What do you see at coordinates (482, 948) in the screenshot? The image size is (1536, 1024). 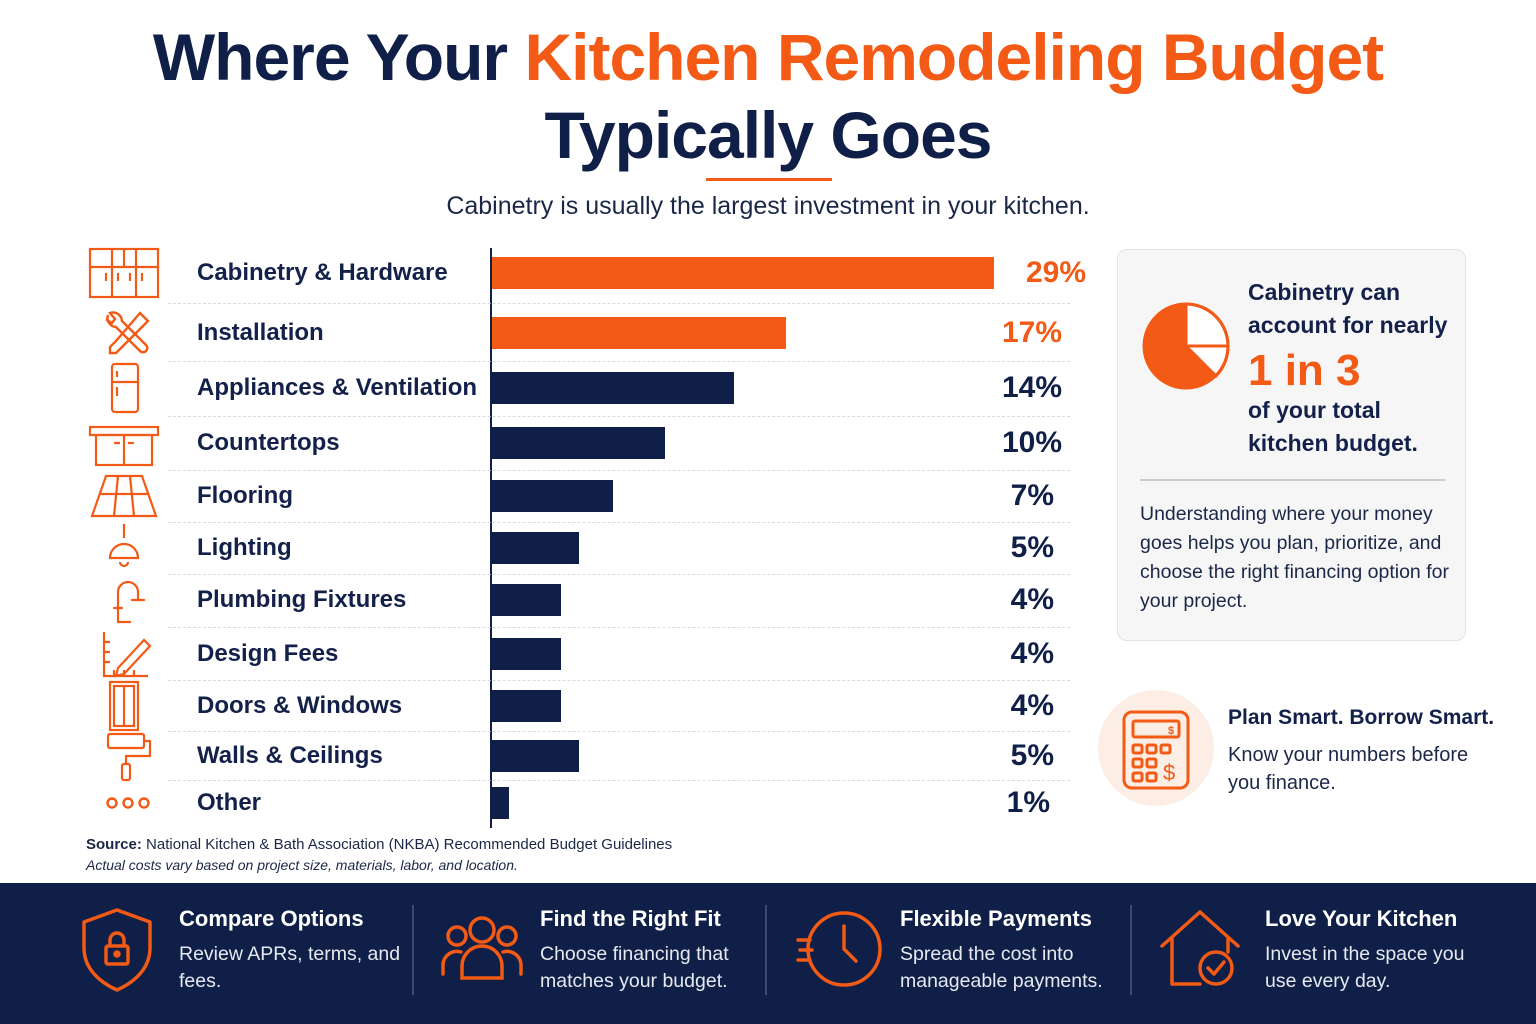 I see `people-icon` at bounding box center [482, 948].